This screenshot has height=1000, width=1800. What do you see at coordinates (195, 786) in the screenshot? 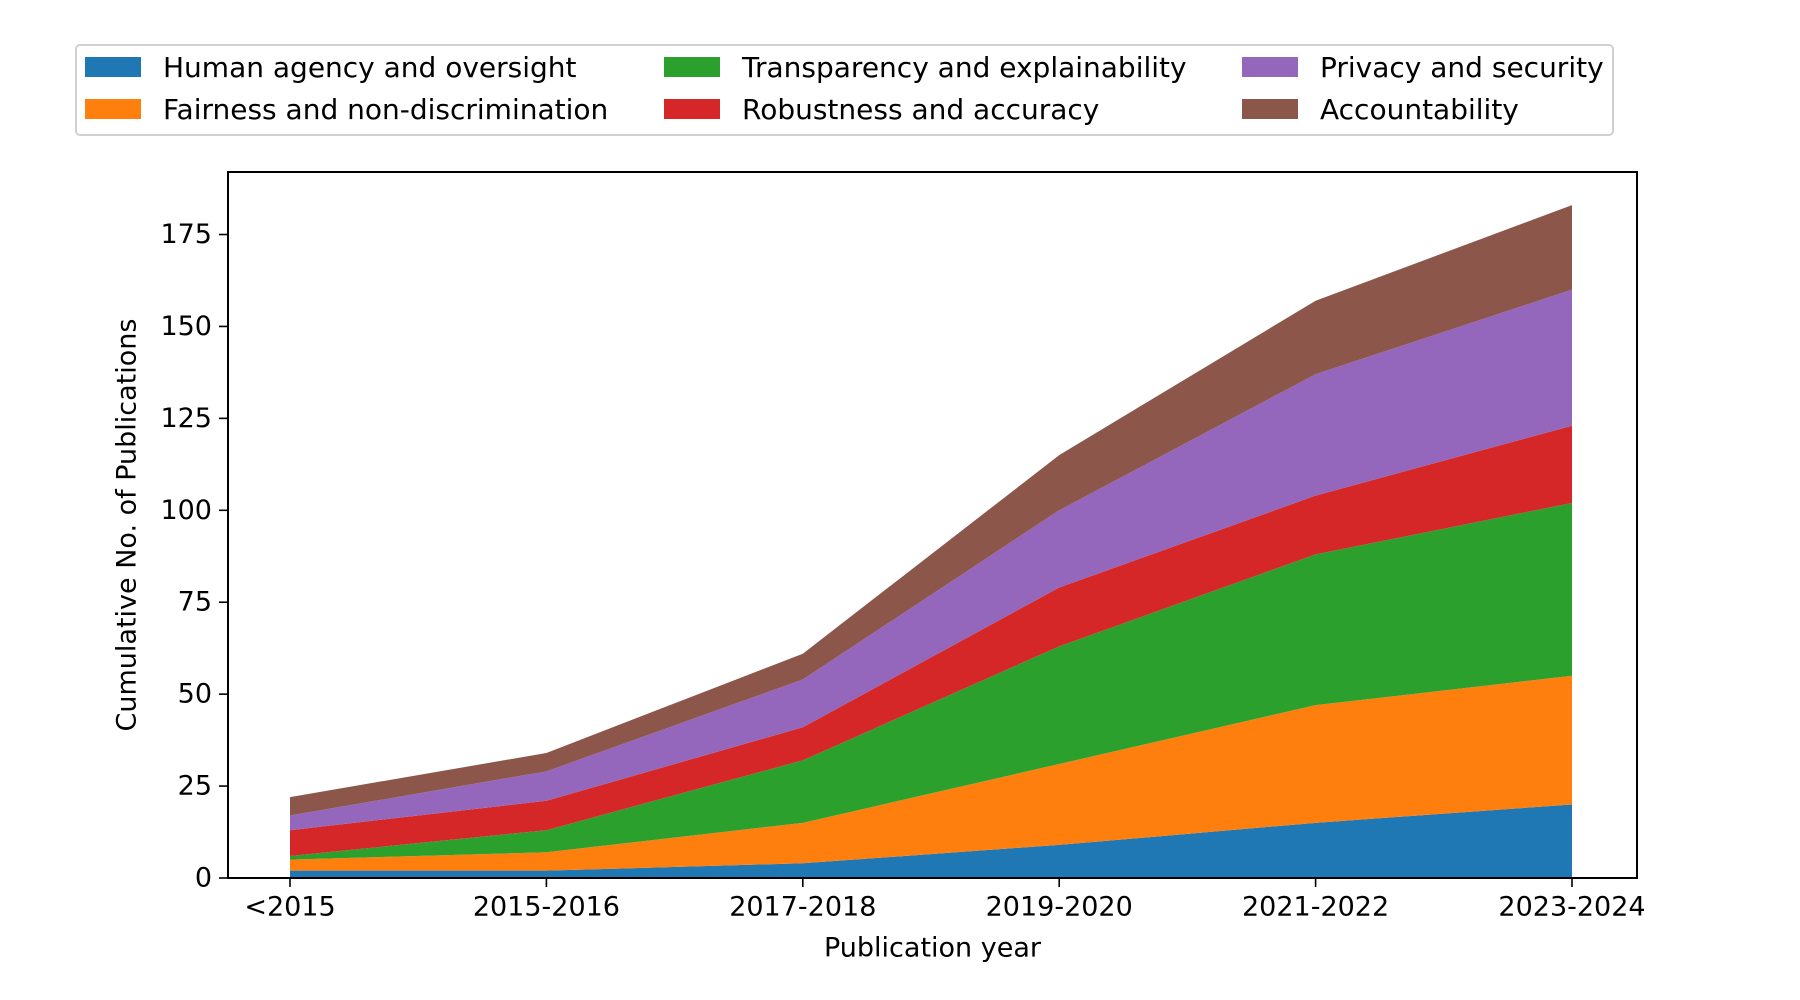
I see `y-tick-label-25: 25` at bounding box center [195, 786].